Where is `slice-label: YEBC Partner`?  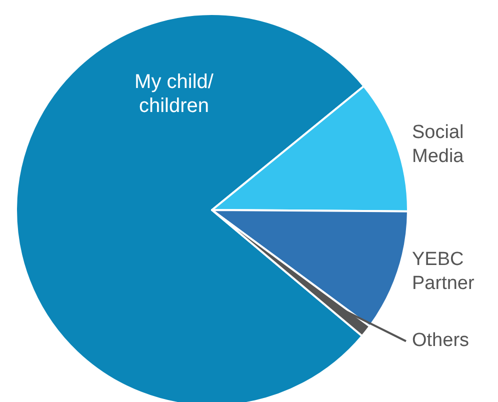
slice-label: YEBC Partner is located at coordinates (443, 271).